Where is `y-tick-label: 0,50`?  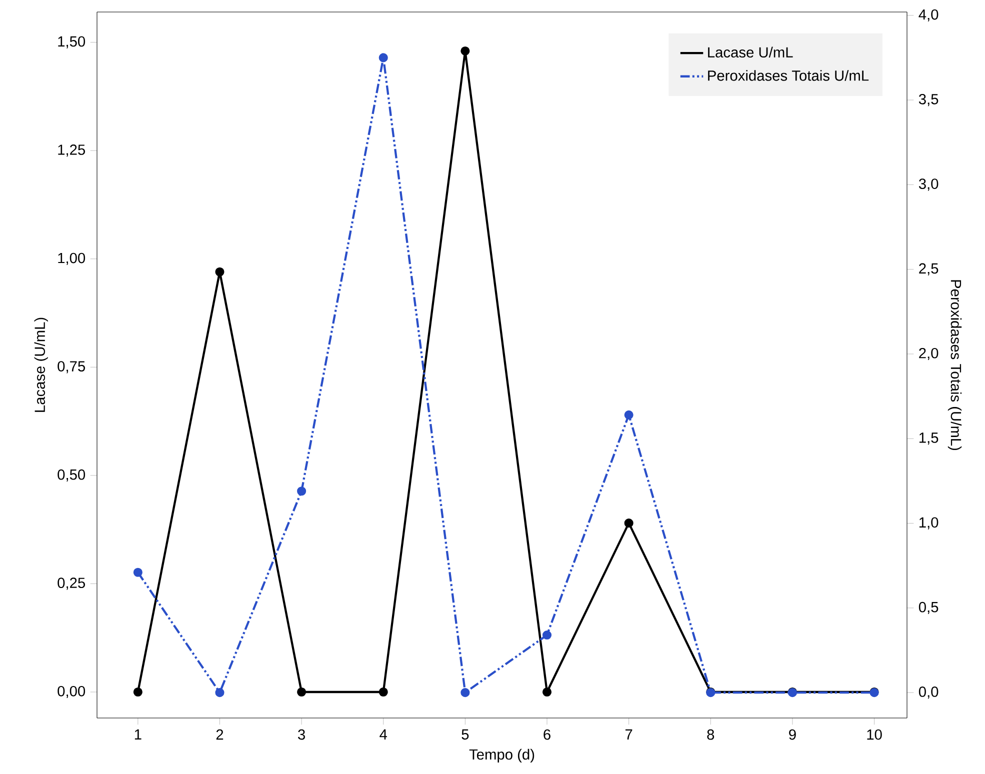
y-tick-label: 0,50 is located at coordinates (72, 475).